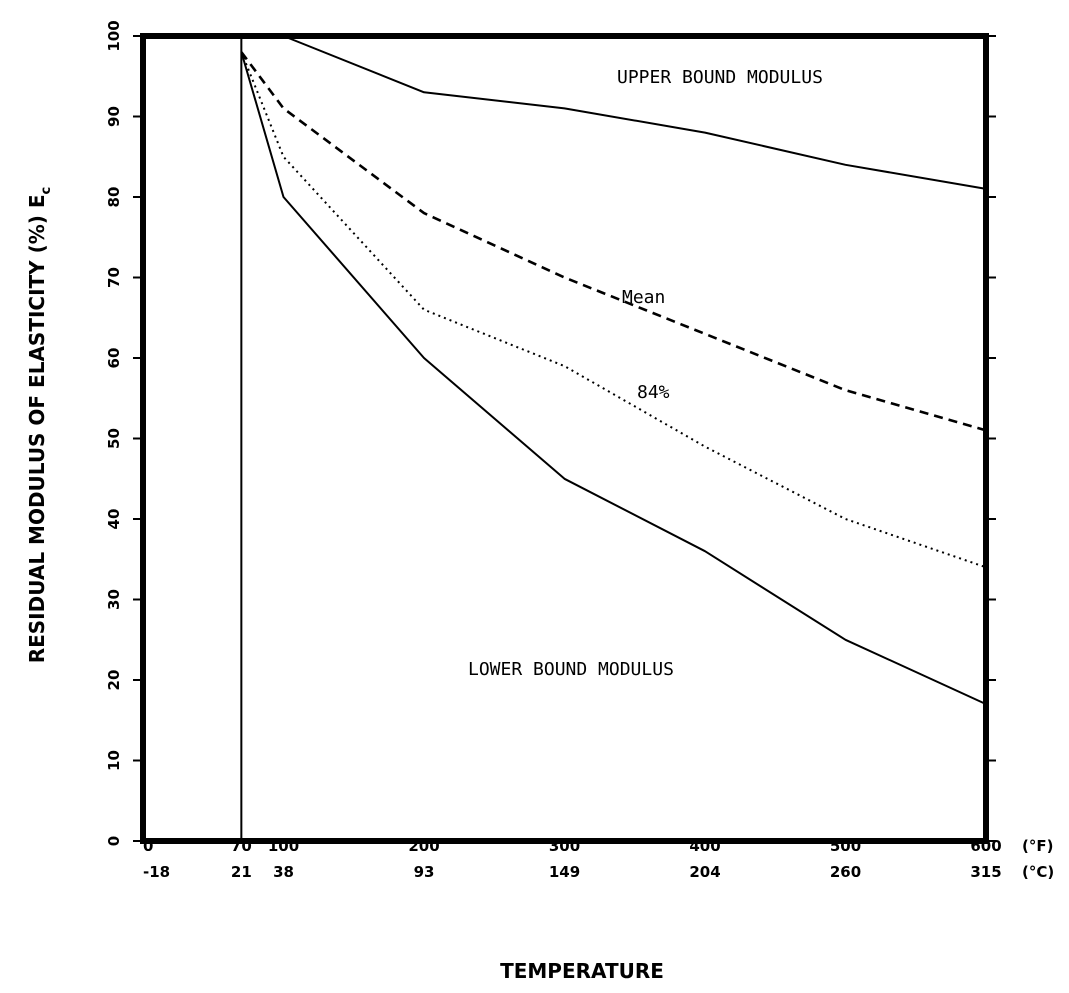 Image resolution: width=1069 pixels, height=993 pixels. I want to click on x-tick-label-f: 0, so click(148, 846).